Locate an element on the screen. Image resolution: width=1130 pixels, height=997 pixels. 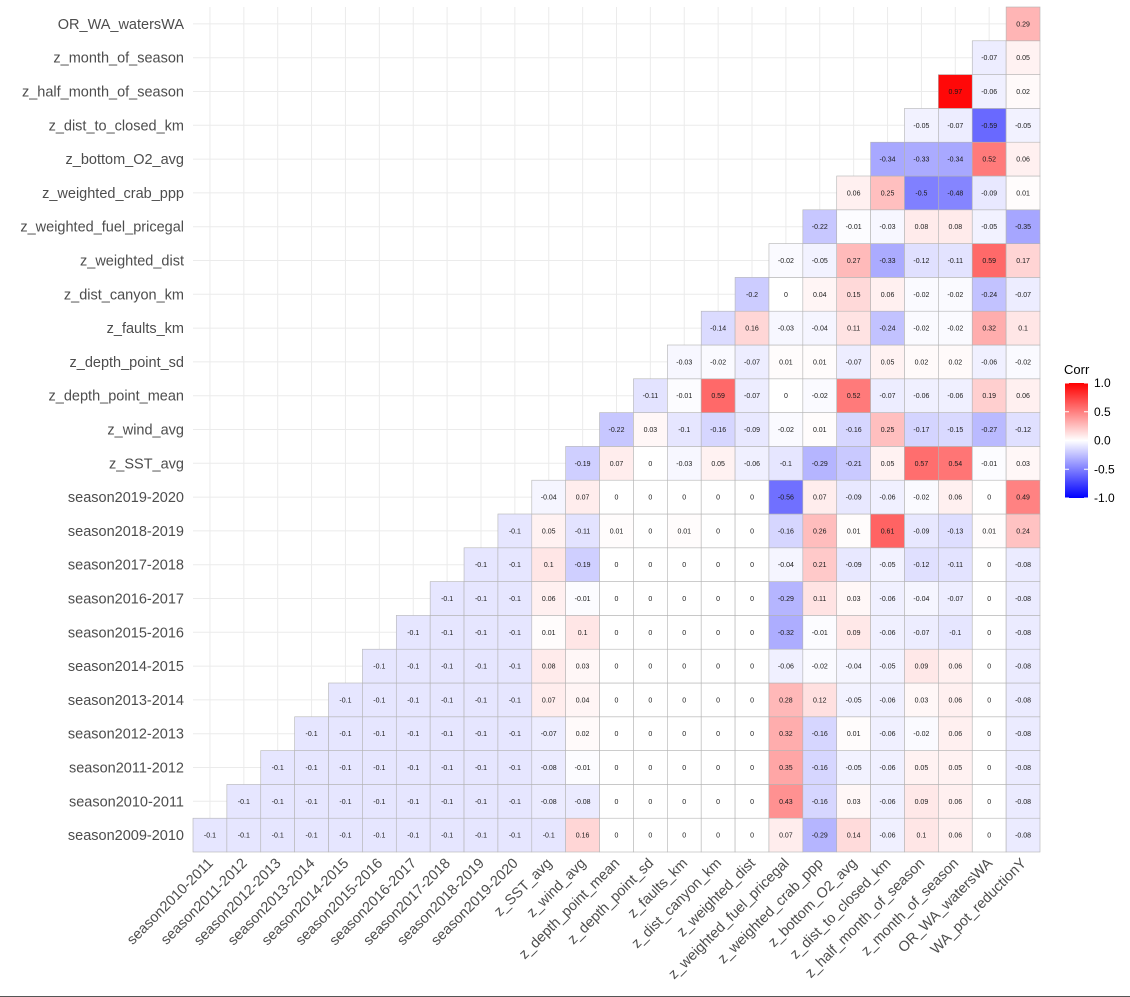
cell-value-label: -0.2 is located at coordinates (752, 295).